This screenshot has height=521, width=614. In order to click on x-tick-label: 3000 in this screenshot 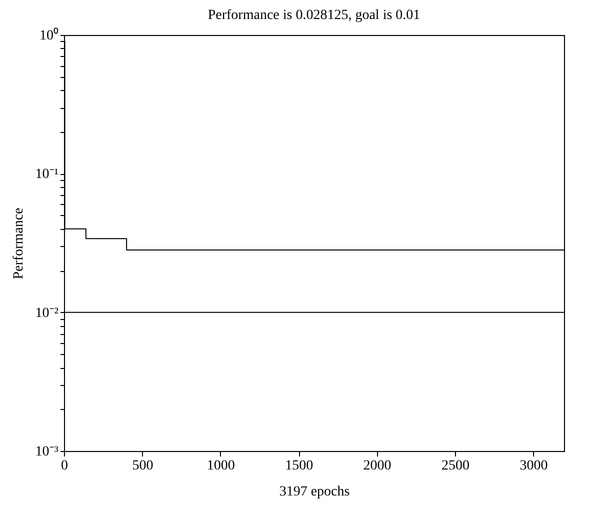, I will do `click(534, 466)`.